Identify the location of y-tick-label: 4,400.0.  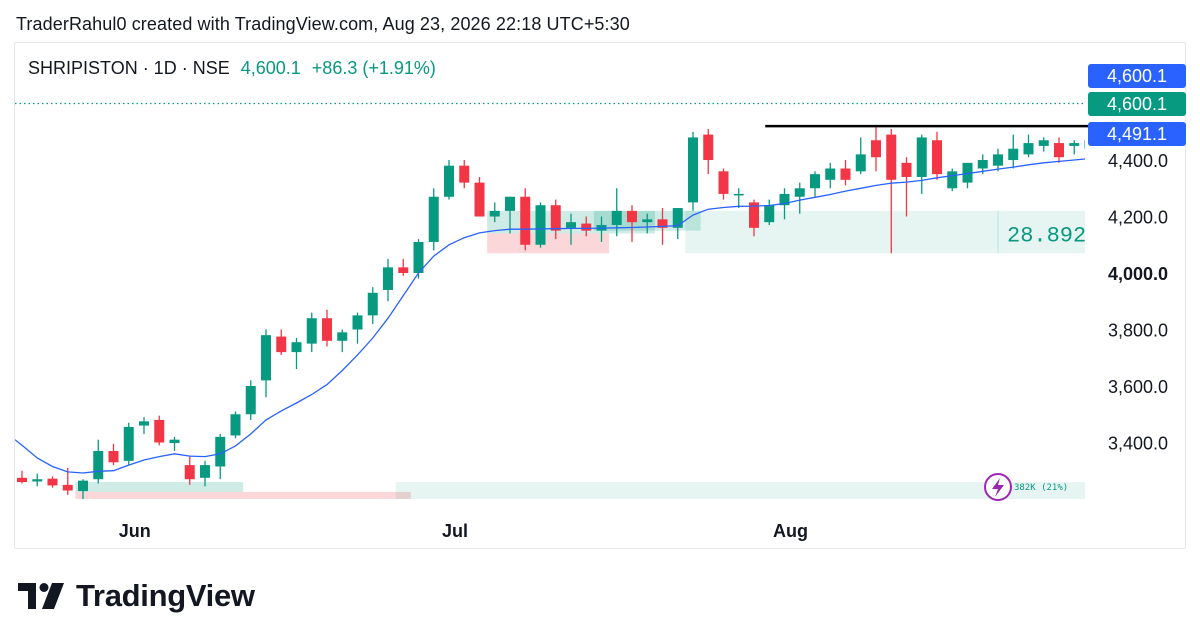
(1138, 161).